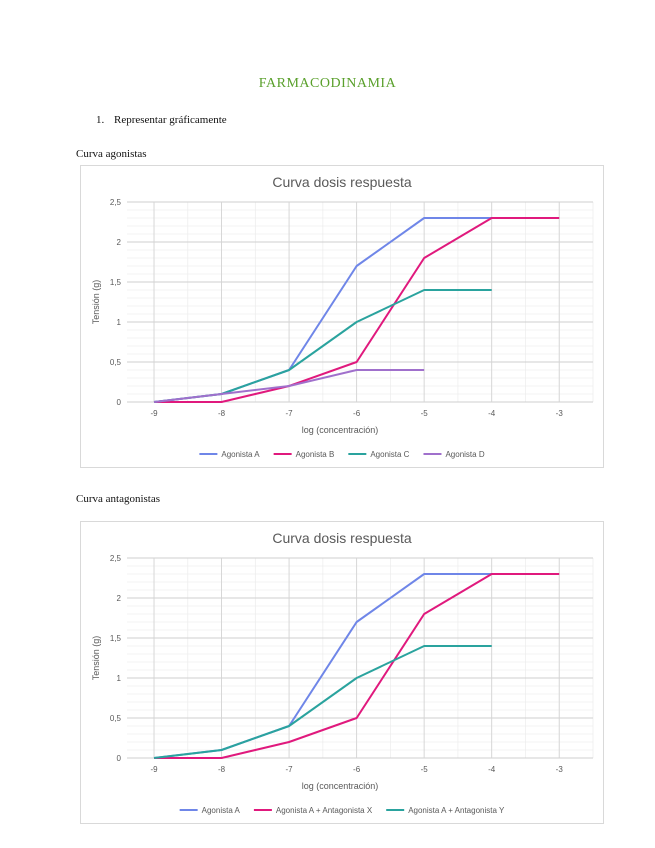 Image resolution: width=655 pixels, height=848 pixels. I want to click on section-heading-antagonistas: Curva antagonistas, so click(118, 499).